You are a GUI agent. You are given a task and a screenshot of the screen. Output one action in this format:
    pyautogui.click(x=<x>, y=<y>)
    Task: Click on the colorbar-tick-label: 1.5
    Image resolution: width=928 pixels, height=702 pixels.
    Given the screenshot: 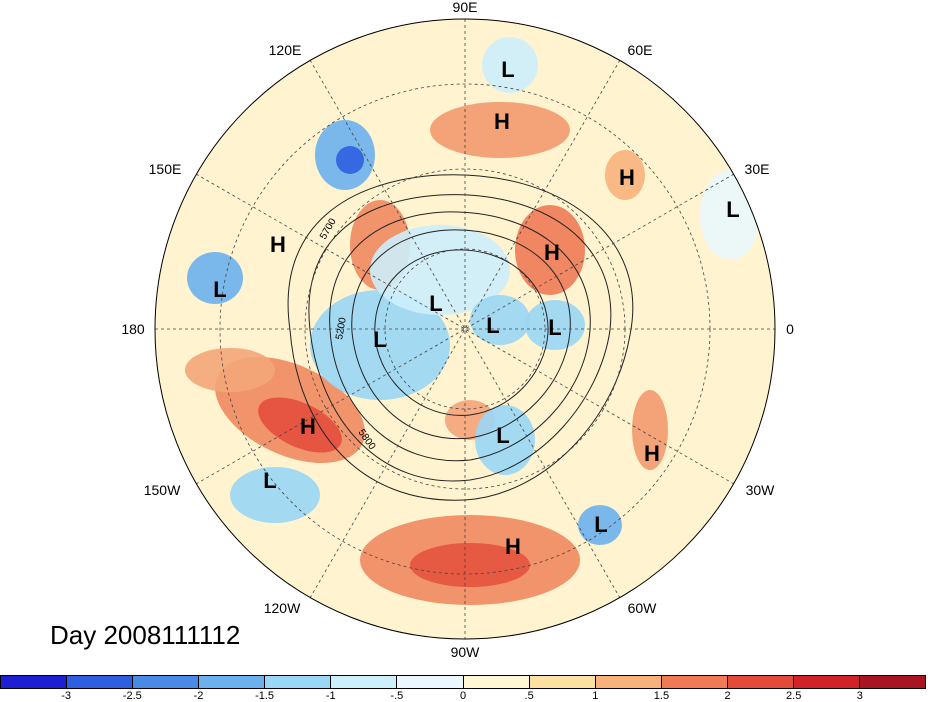 What is the action you would take?
    pyautogui.click(x=661, y=696)
    